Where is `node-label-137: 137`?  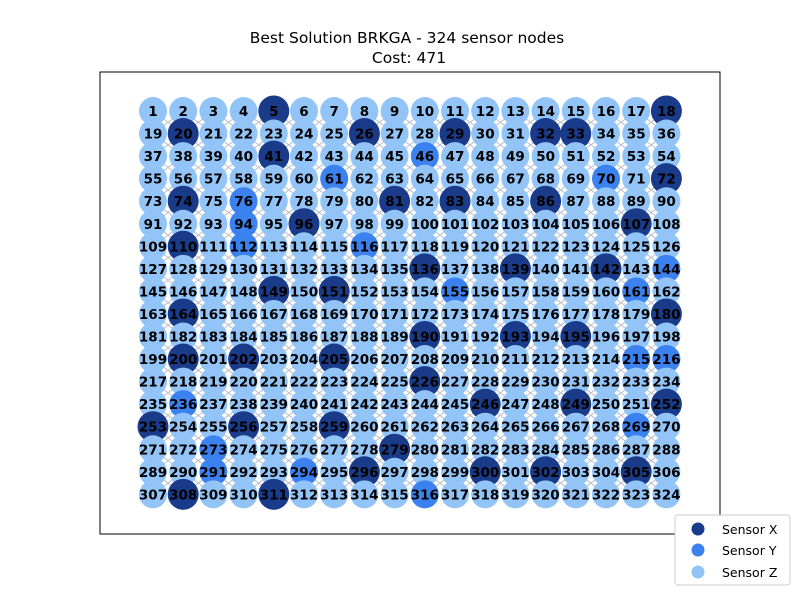
node-label-137: 137 is located at coordinates (455, 270).